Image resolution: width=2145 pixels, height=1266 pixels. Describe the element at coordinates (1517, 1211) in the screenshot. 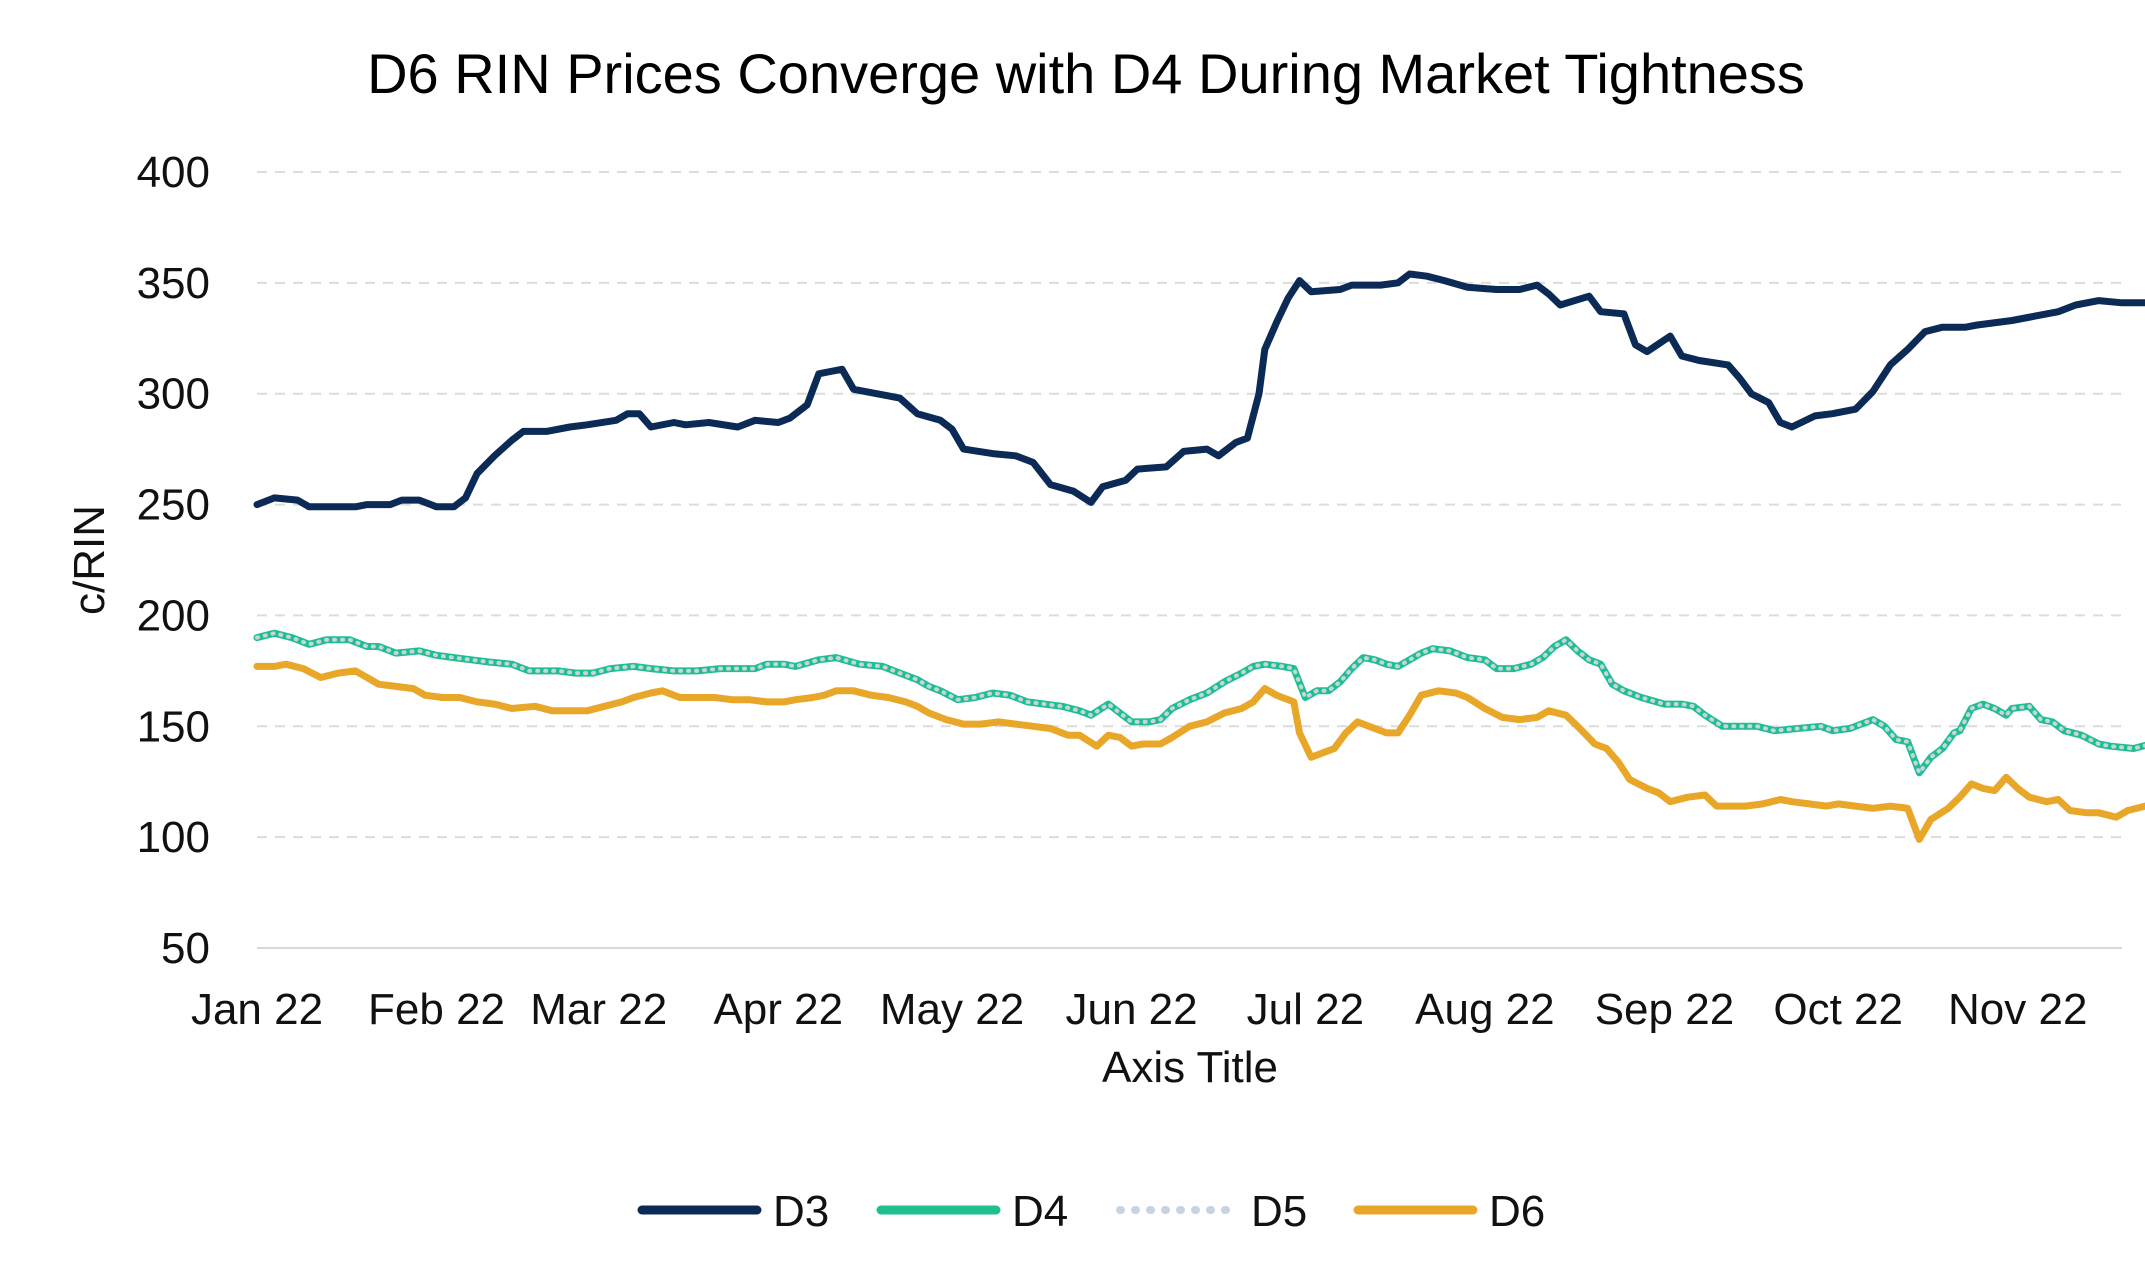

I see `legend-label-d6: D6` at that location.